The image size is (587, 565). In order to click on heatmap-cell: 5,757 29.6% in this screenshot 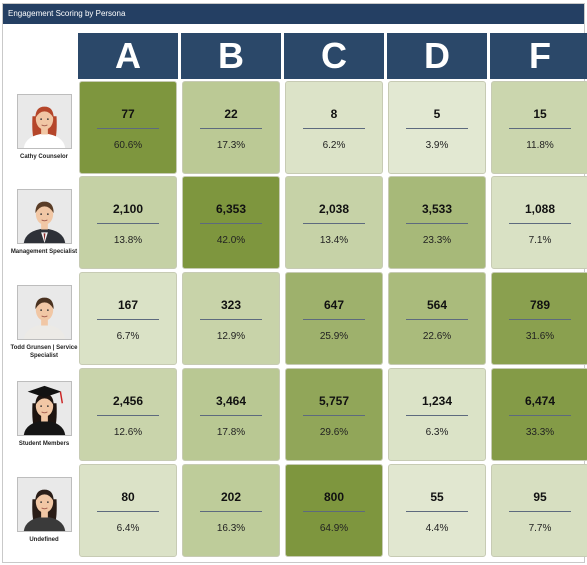, I will do `click(334, 414)`.